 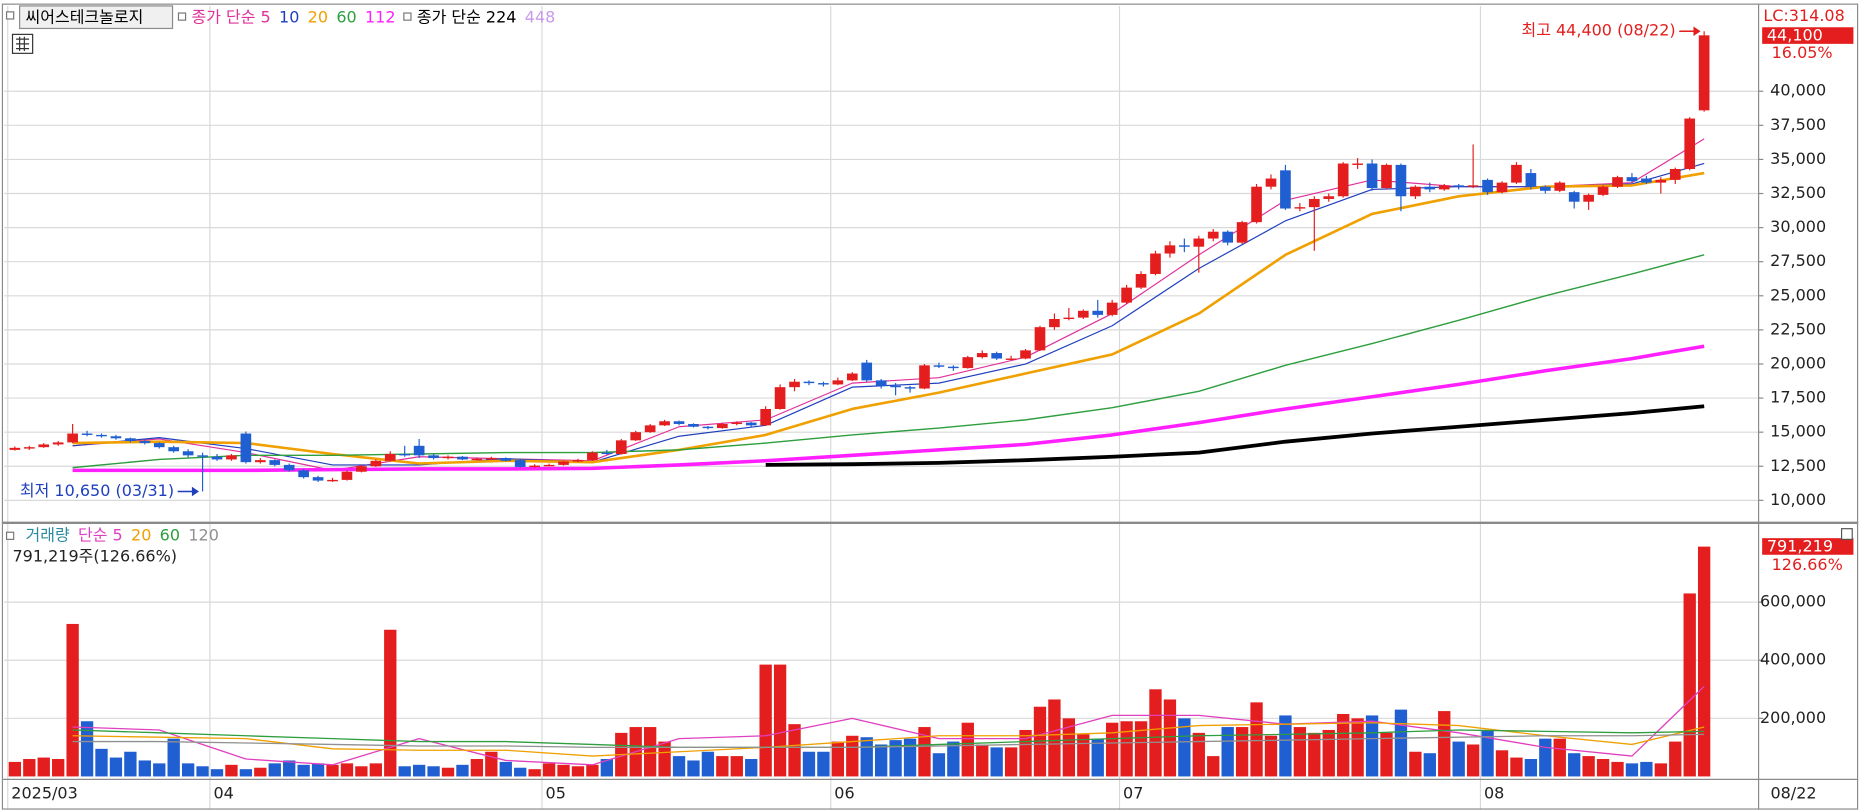 What do you see at coordinates (1795, 35) in the screenshot?
I see `last-price: 44,100` at bounding box center [1795, 35].